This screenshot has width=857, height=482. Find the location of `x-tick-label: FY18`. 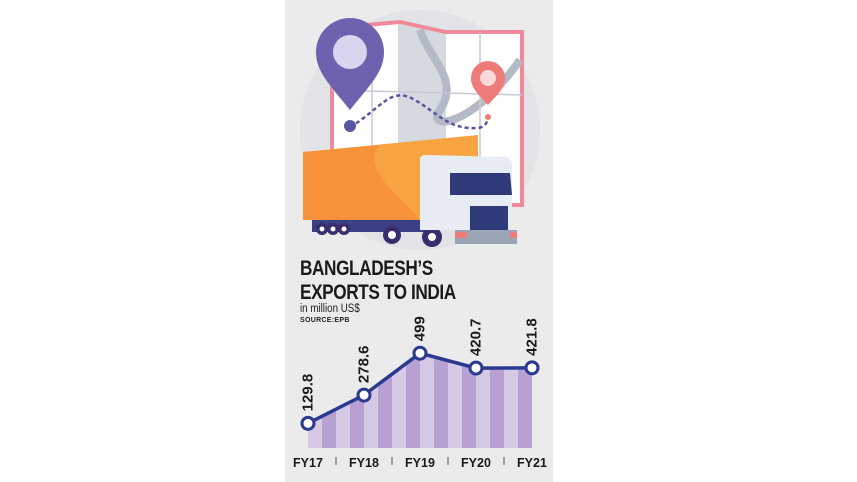

x-tick-label: FY18 is located at coordinates (364, 463).